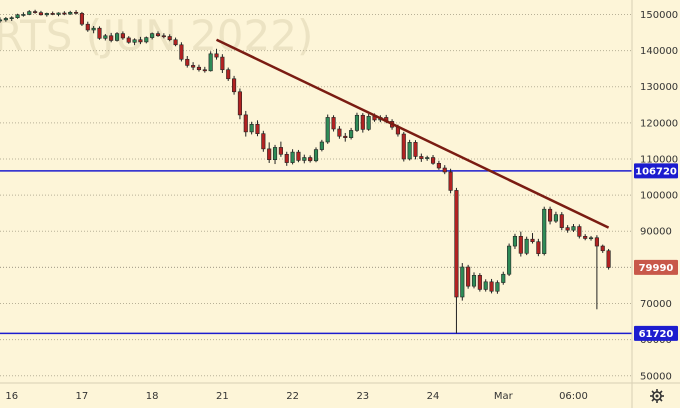  What do you see at coordinates (573, 396) in the screenshot?
I see `x-tick-label: 06:00` at bounding box center [573, 396].